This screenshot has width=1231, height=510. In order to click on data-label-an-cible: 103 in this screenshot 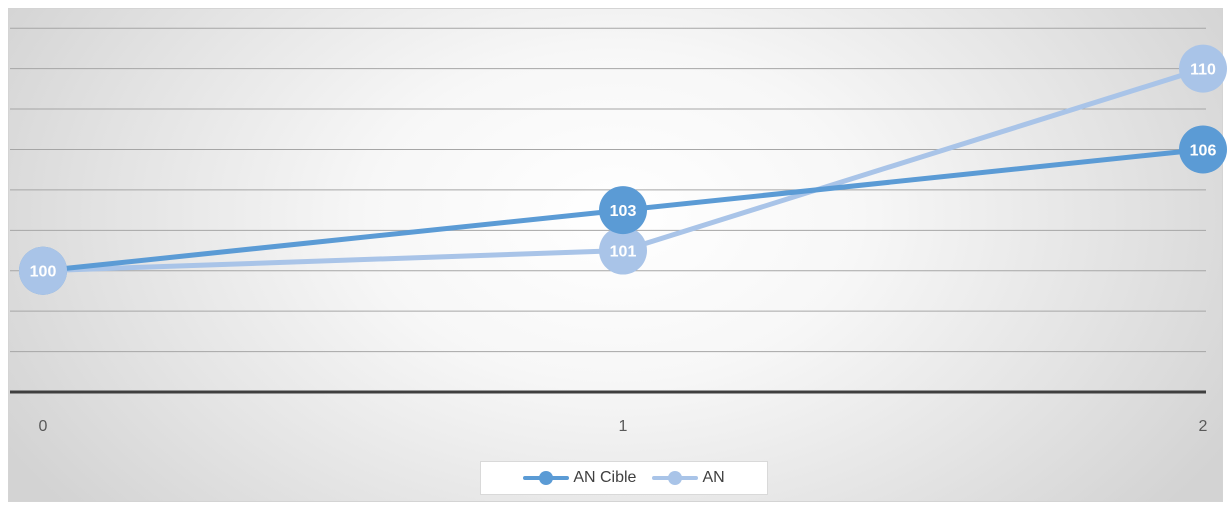, I will do `click(623, 211)`.